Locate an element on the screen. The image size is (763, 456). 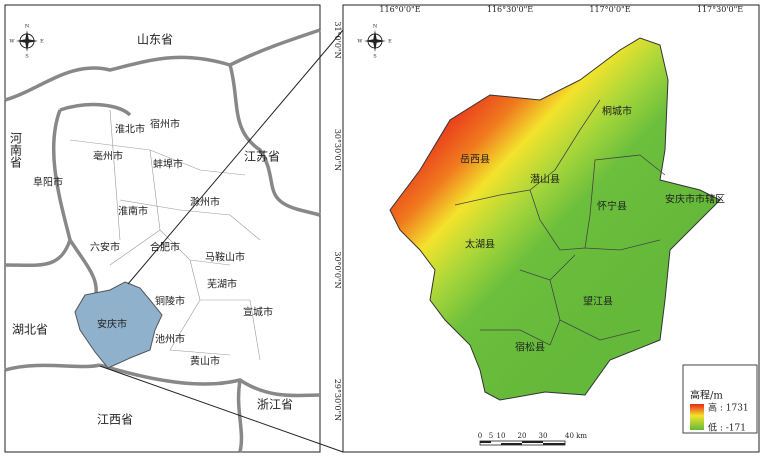
county-label: 太湖县 is located at coordinates (480, 244).